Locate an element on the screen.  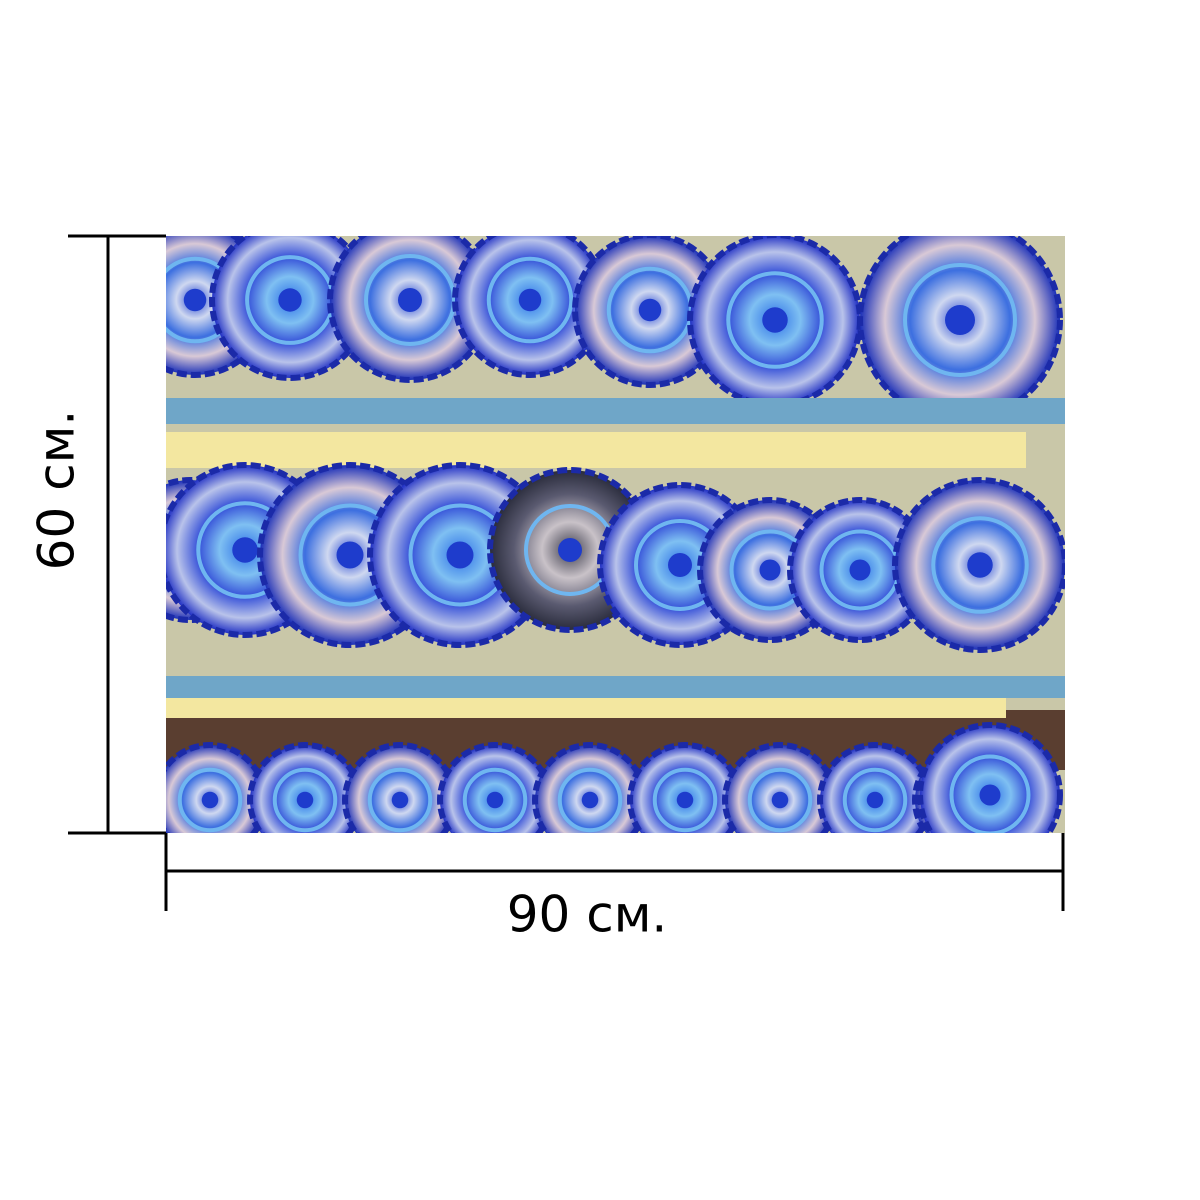
height-dimension: 60 см. is located at coordinates (97, 534).